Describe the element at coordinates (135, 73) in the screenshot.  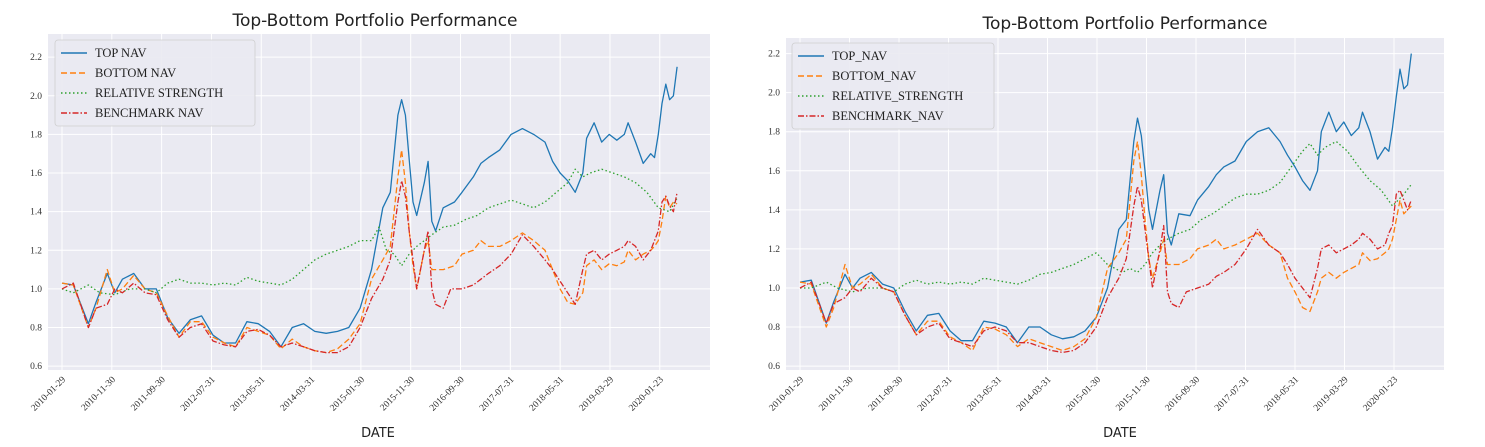
I see `legend-label: BOTTOM NAV` at that location.